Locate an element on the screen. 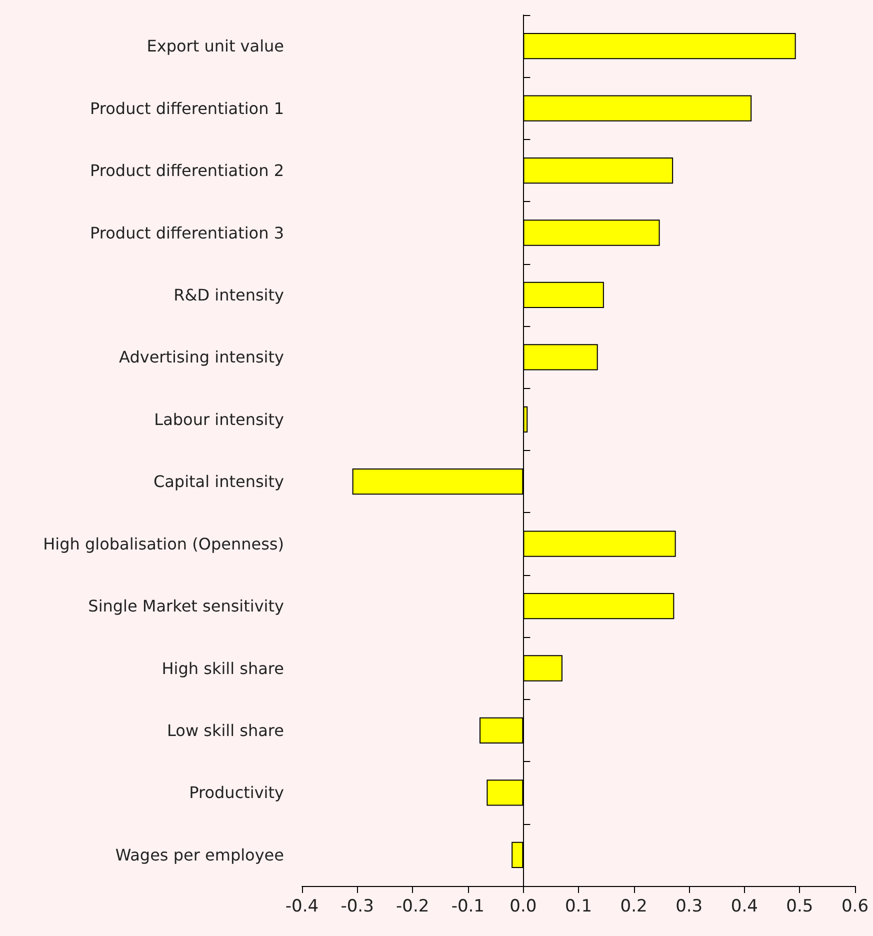 This screenshot has height=936, width=873. x-tick-label: -0.4 is located at coordinates (302, 906).